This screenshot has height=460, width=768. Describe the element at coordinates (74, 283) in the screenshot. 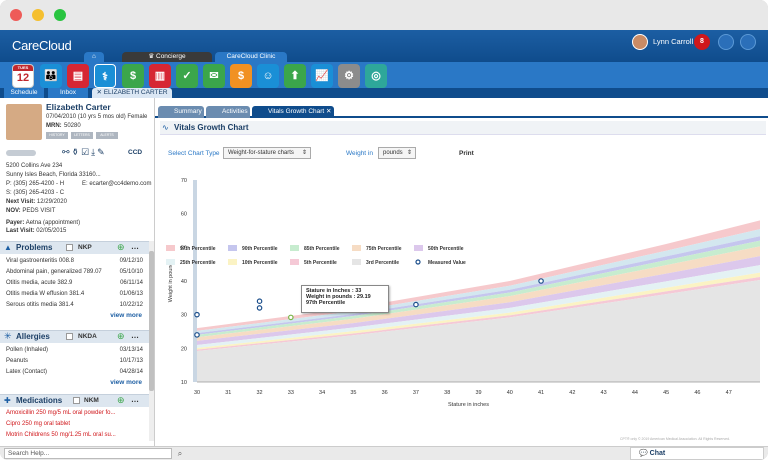

I see `list-item: Otitis media, acute 382.9 06/11/14` at that location.